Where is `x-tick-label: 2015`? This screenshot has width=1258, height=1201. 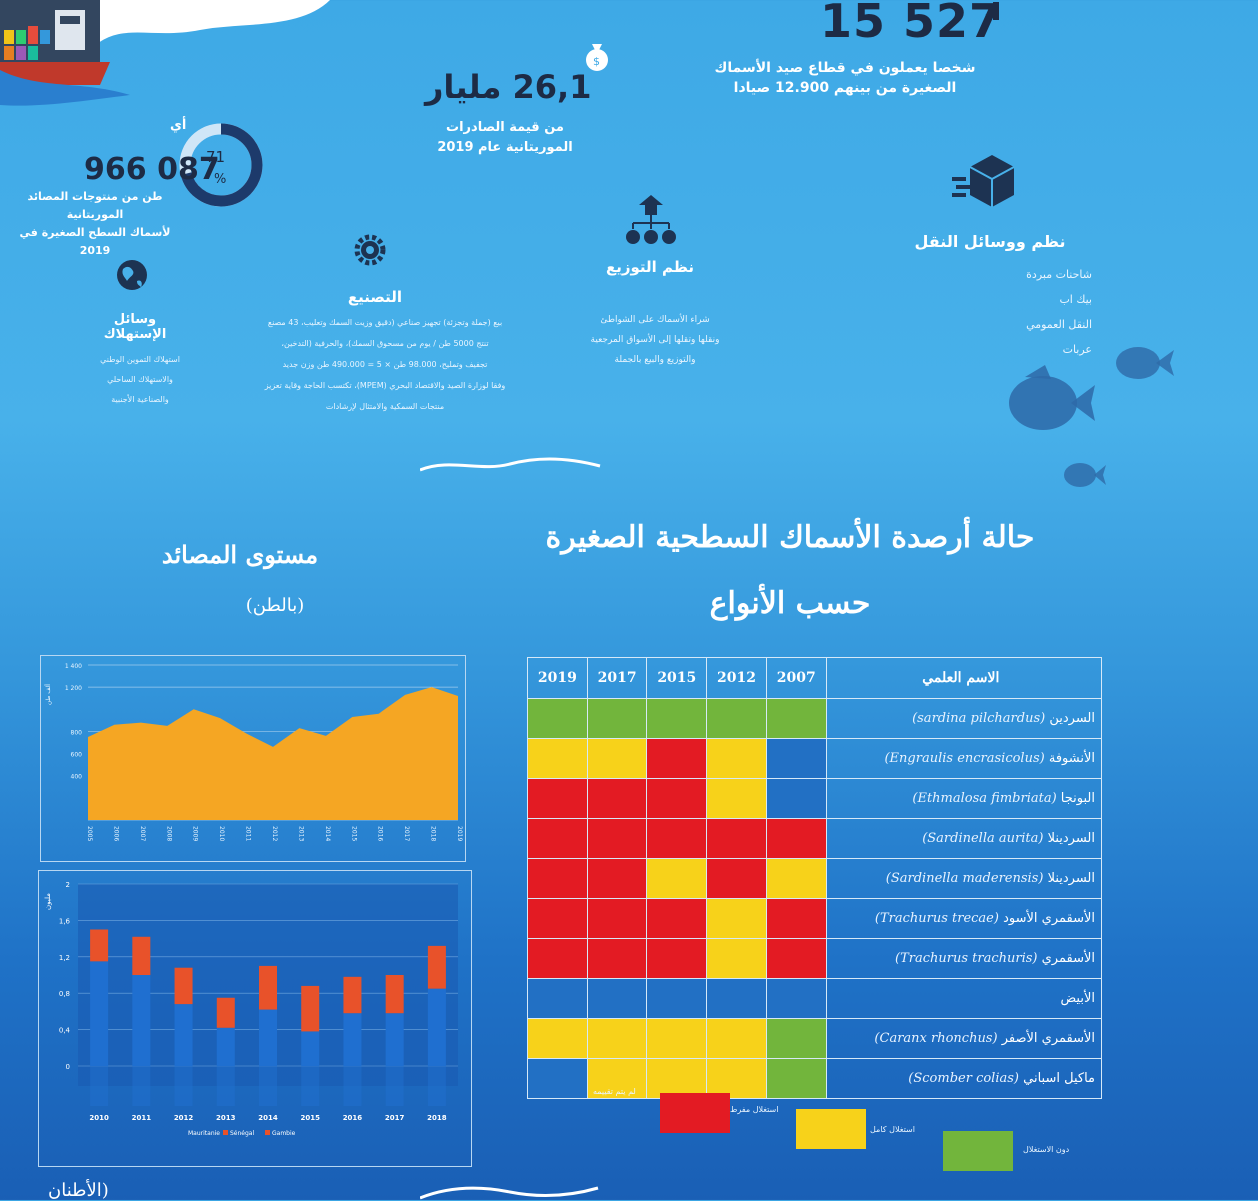
x-tick-label: 2015 is located at coordinates (353, 833).